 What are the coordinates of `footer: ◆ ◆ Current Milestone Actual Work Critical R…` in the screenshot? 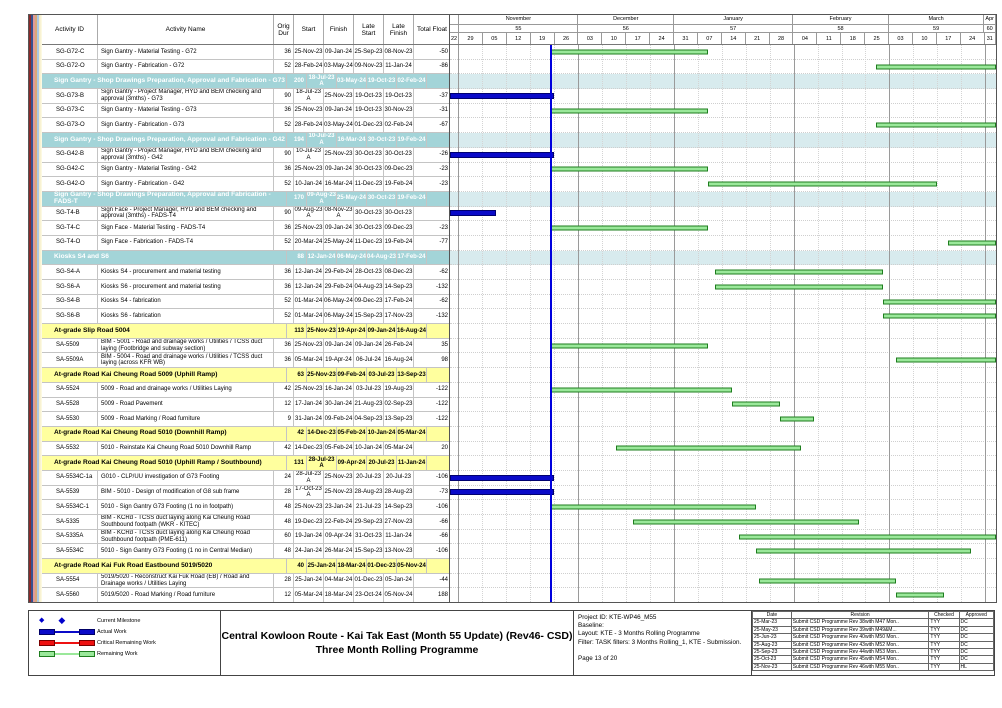 It's located at (511, 643).